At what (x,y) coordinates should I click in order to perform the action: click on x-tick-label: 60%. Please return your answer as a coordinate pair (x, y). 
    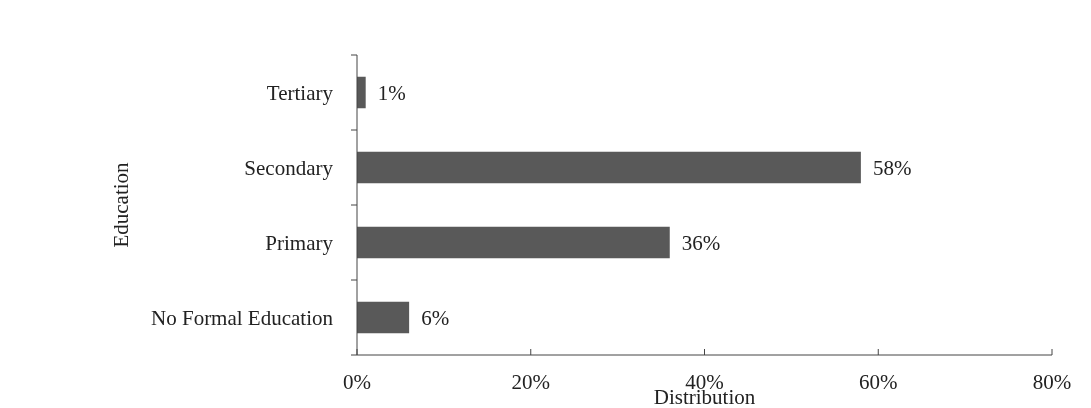
    Looking at the image, I should click on (878, 382).